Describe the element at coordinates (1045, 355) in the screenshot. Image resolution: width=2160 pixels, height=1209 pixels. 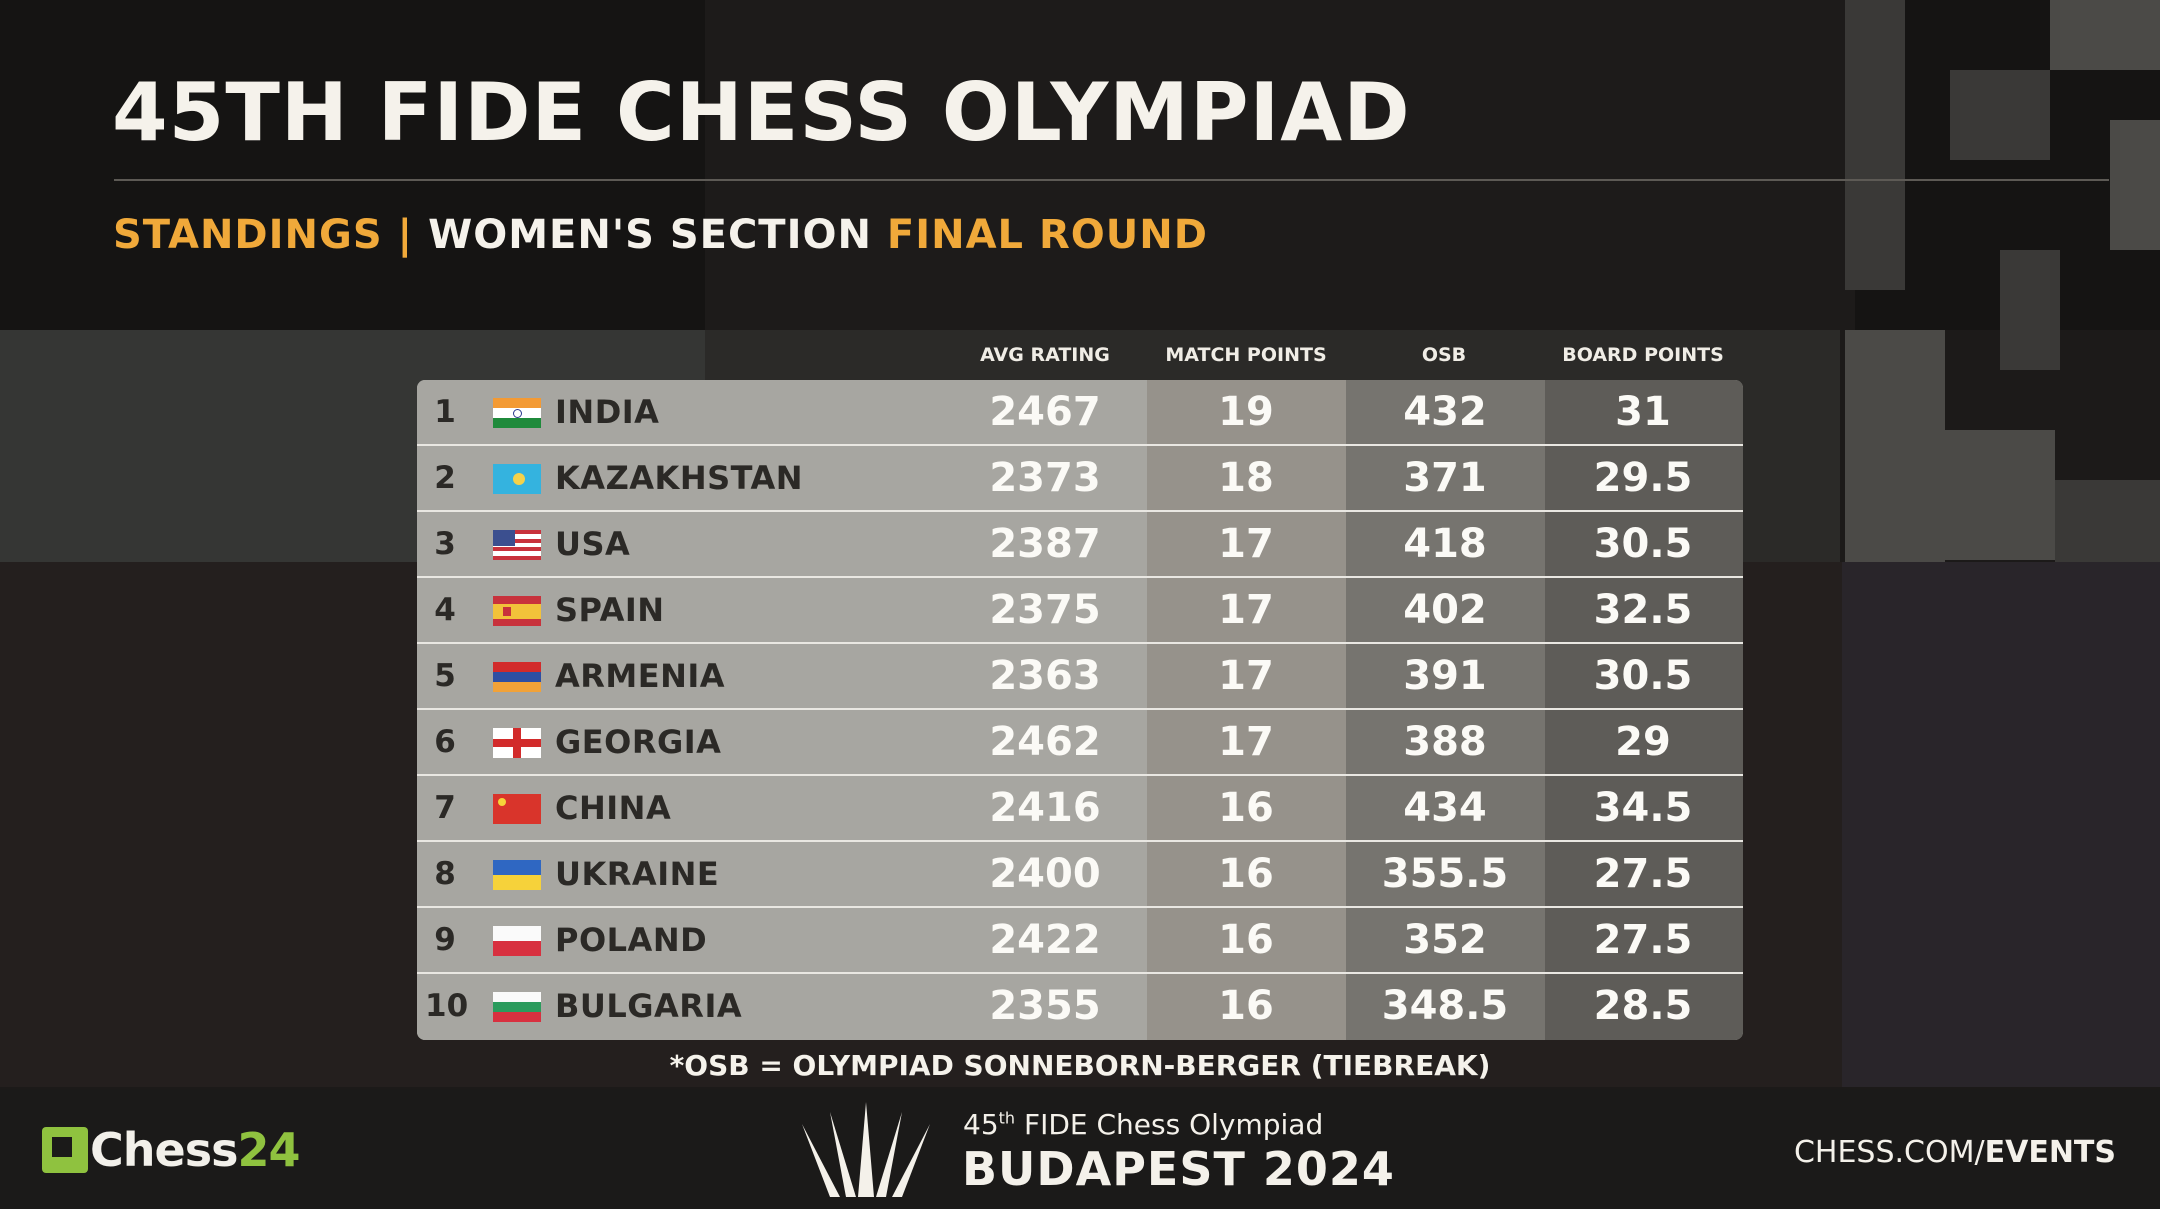
I see `column-header-avg-rating: AVG RATING` at that location.